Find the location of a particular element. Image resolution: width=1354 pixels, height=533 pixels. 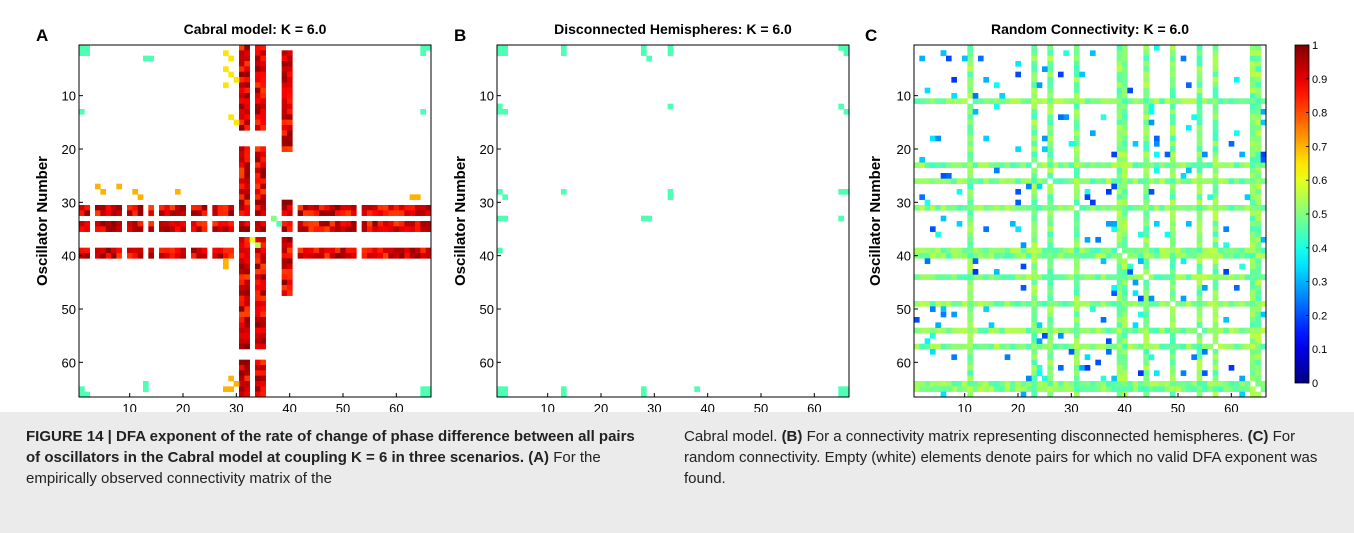

colorbar-tick-label: 0.3 is located at coordinates (1319, 283).